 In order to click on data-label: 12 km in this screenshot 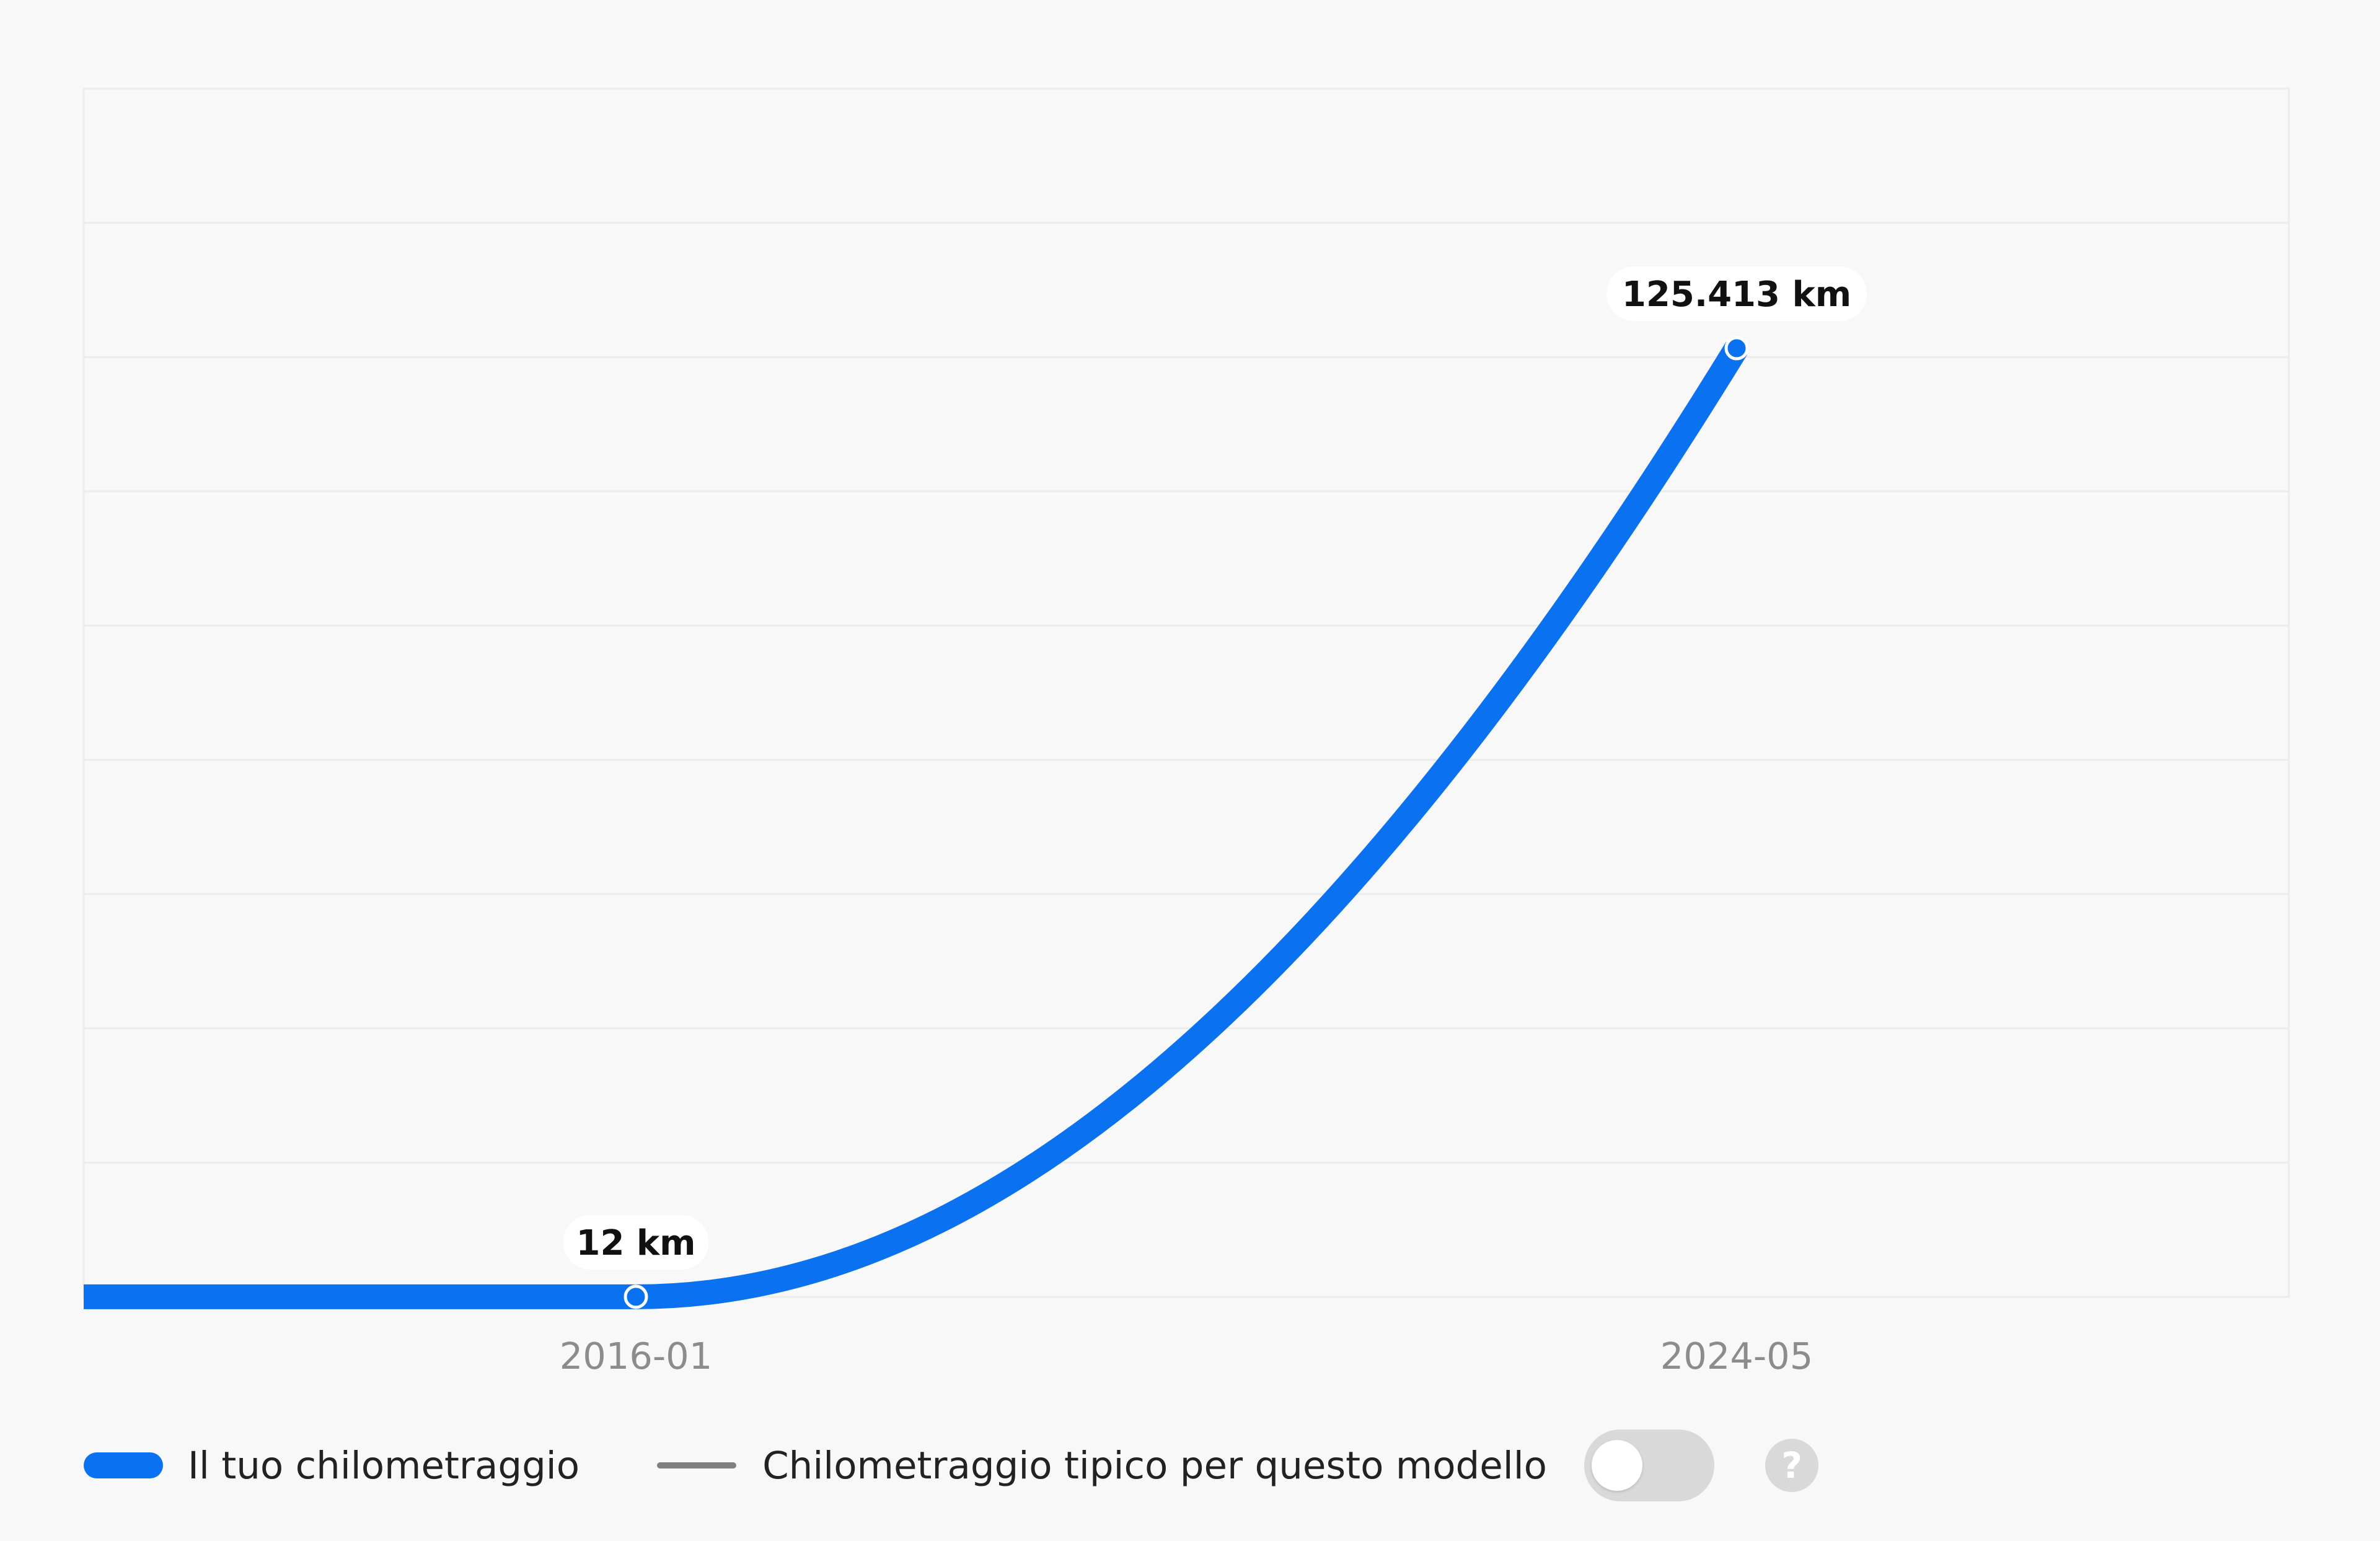, I will do `click(635, 1243)`.